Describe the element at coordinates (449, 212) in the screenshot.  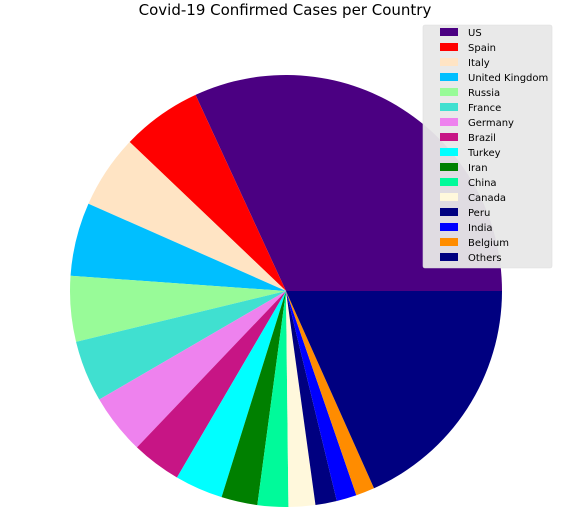
I see `legend-swatch-peru` at that location.